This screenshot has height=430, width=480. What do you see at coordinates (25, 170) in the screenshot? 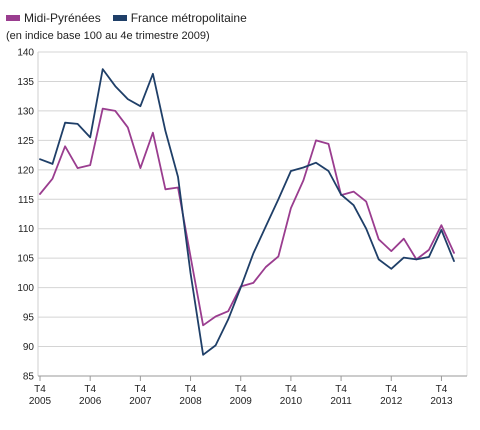
I see `y-tick-label: 120` at bounding box center [25, 170].